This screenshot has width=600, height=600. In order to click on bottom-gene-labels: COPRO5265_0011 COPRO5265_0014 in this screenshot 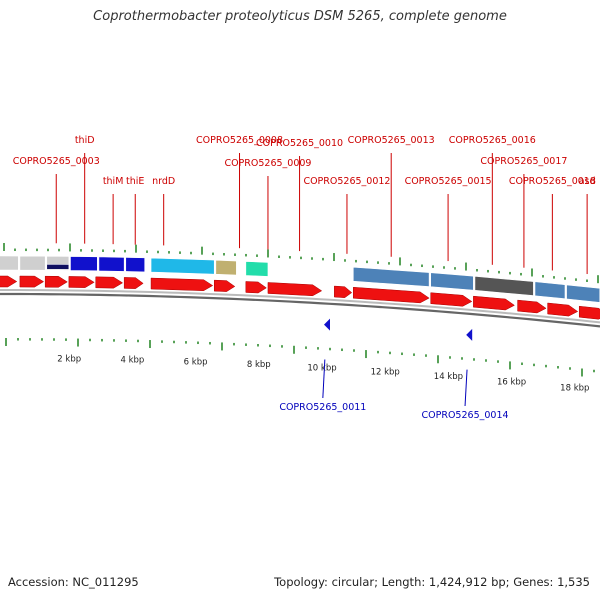, I will do `click(394, 390)`.